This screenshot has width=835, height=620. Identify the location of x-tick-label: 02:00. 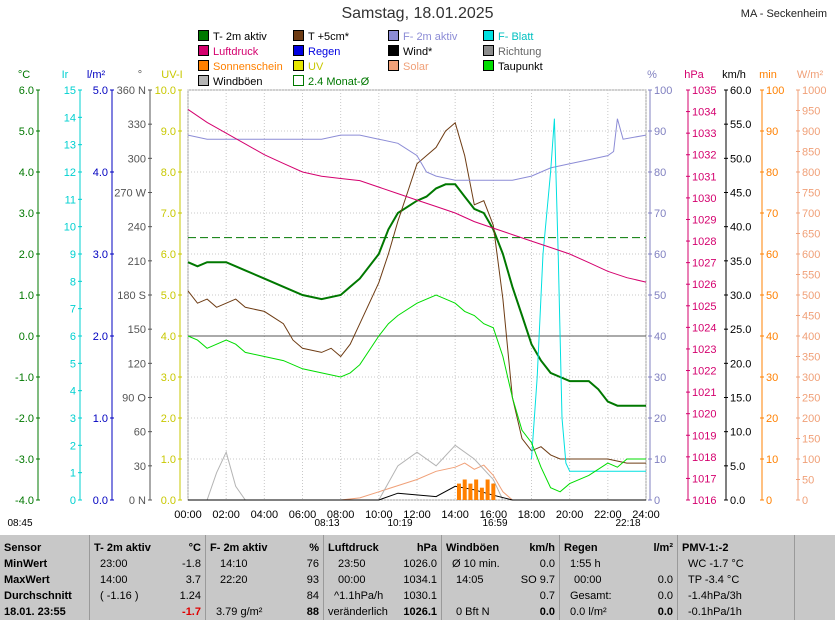
(226, 515).